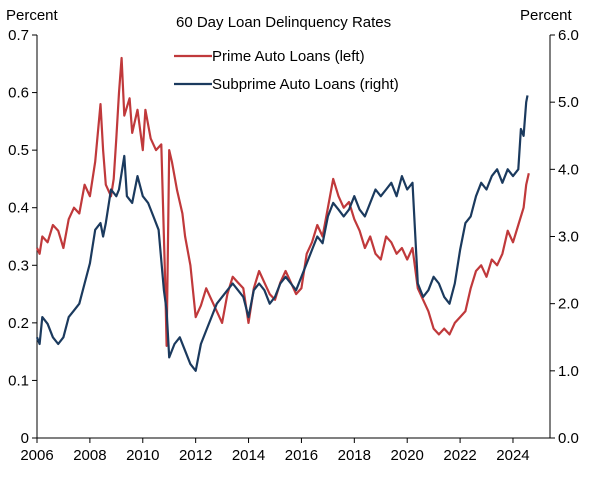  What do you see at coordinates (546, 15) in the screenshot?
I see `right-axis-unit: Percent` at bounding box center [546, 15].